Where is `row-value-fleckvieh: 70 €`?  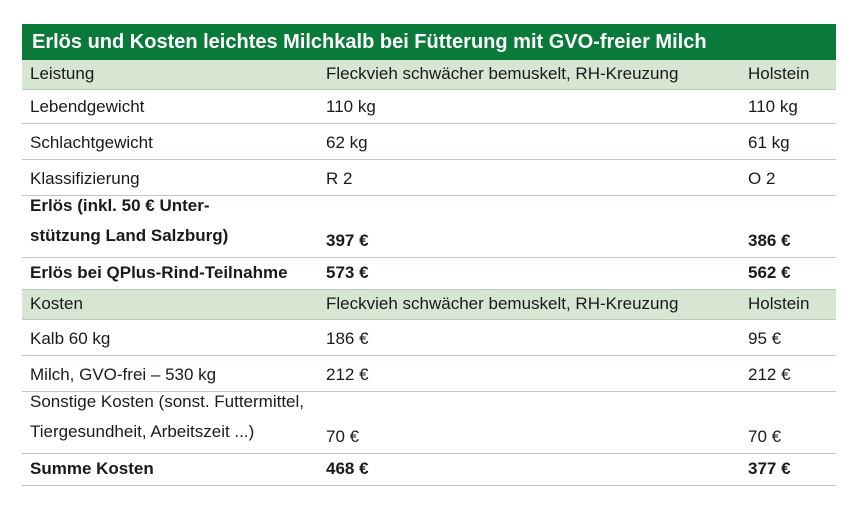
row-value-fleckvieh: 70 € is located at coordinates (343, 436).